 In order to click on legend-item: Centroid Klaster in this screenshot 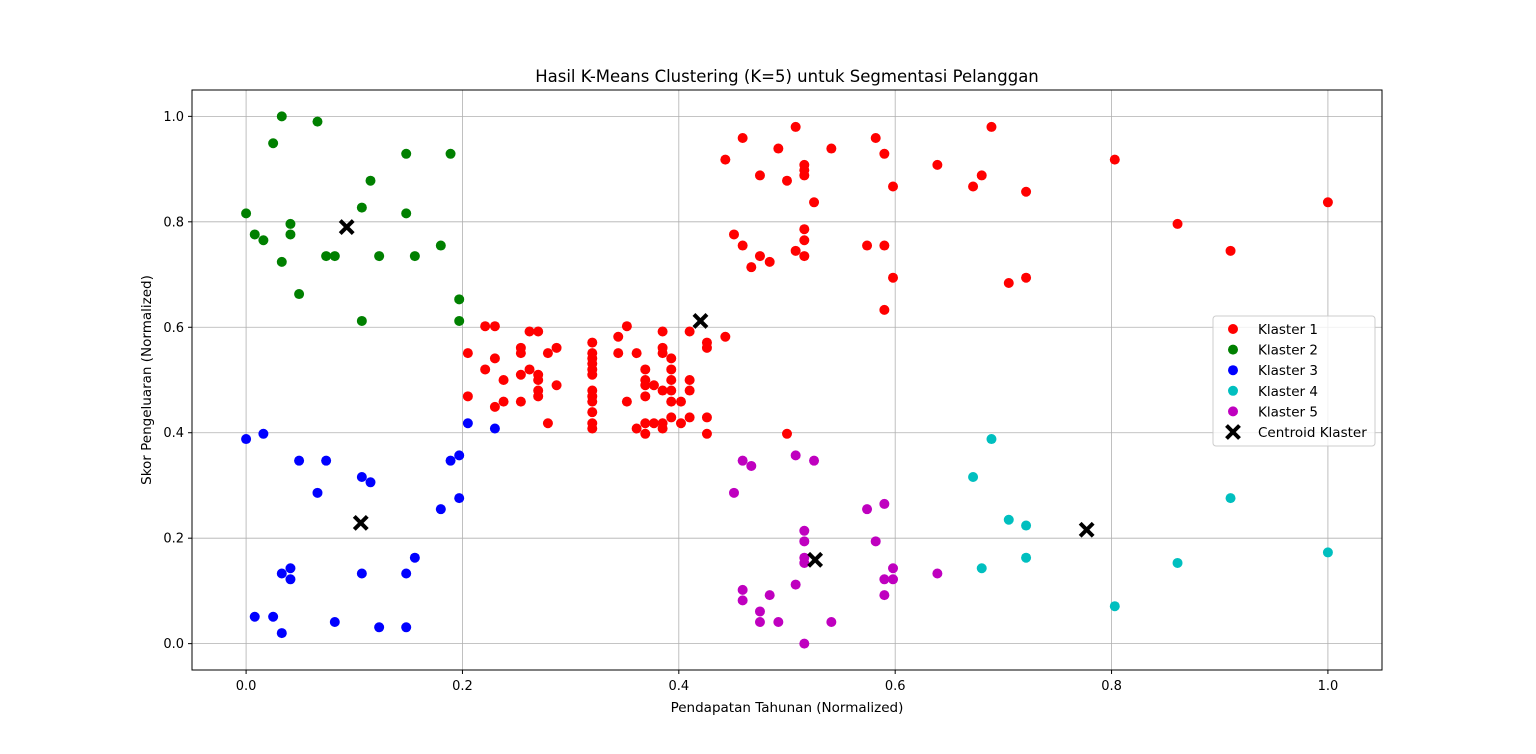, I will do `click(1296, 432)`.